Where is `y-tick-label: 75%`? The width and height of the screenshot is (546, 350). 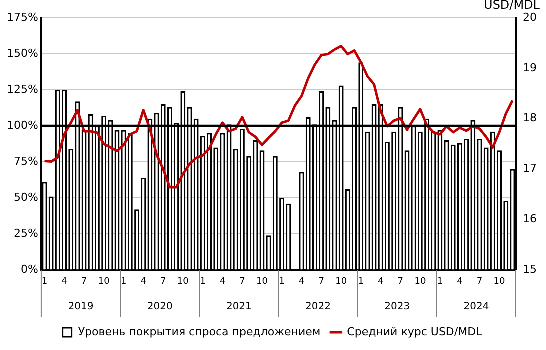
y-tick-label: 75% is located at coordinates (26, 161).